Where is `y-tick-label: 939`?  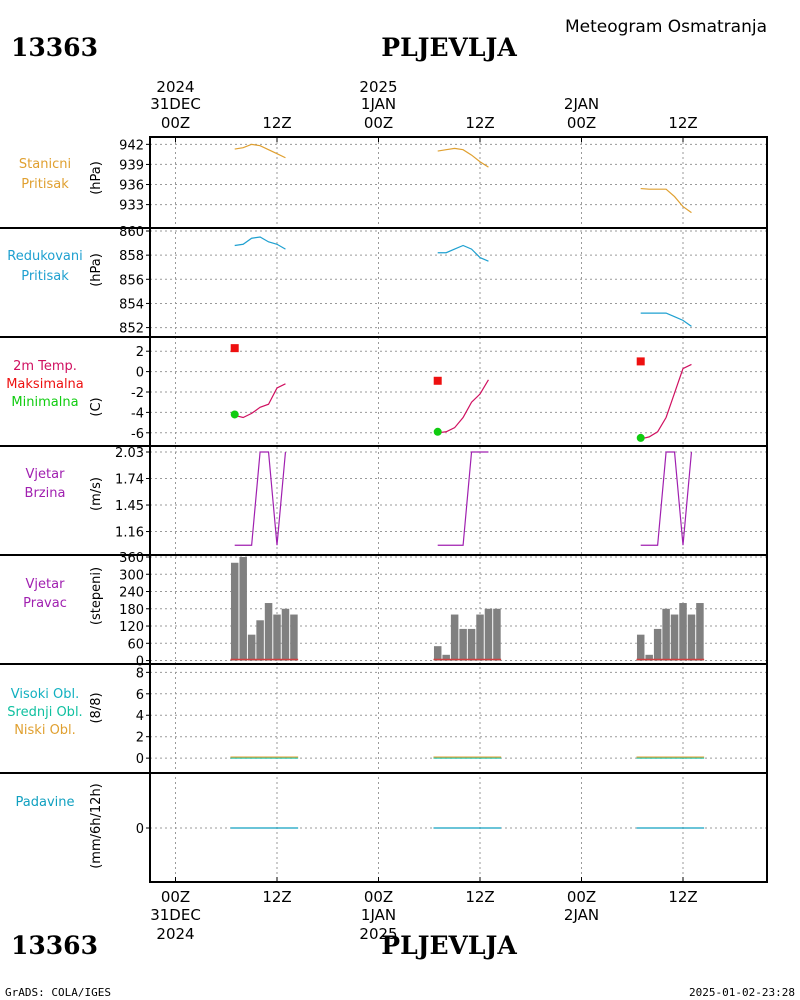 y-tick-label: 939 is located at coordinates (131, 165).